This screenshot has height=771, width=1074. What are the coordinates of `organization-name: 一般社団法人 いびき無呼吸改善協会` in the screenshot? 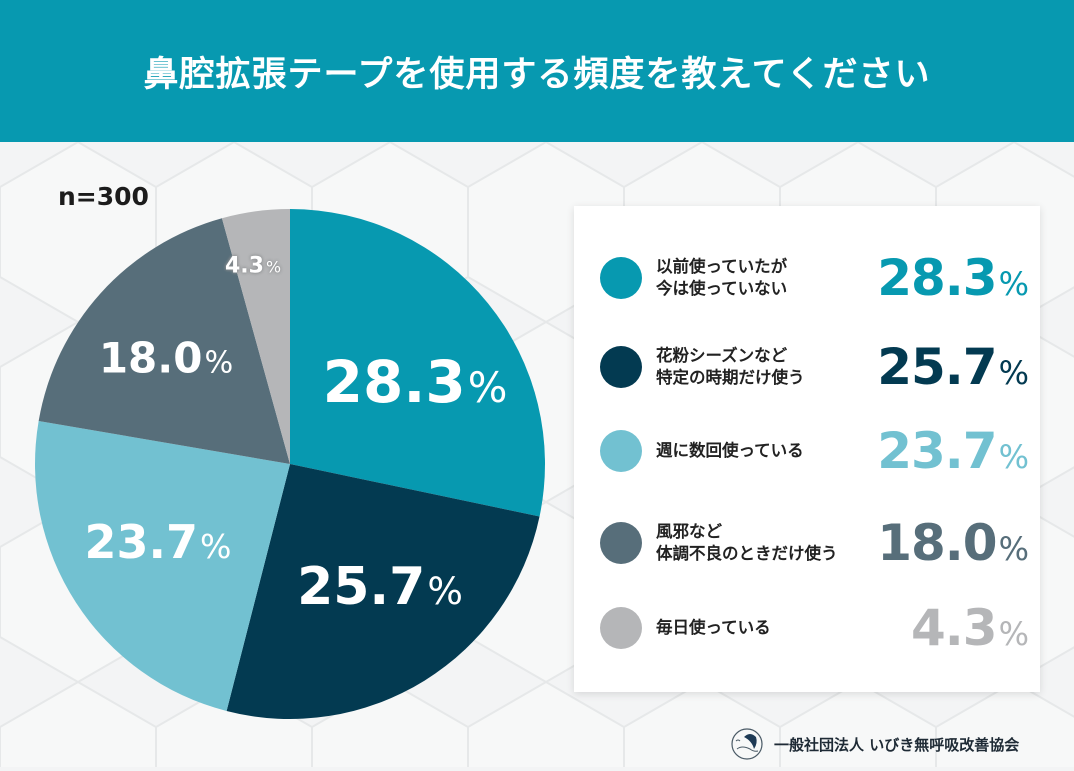 It's located at (897, 744).